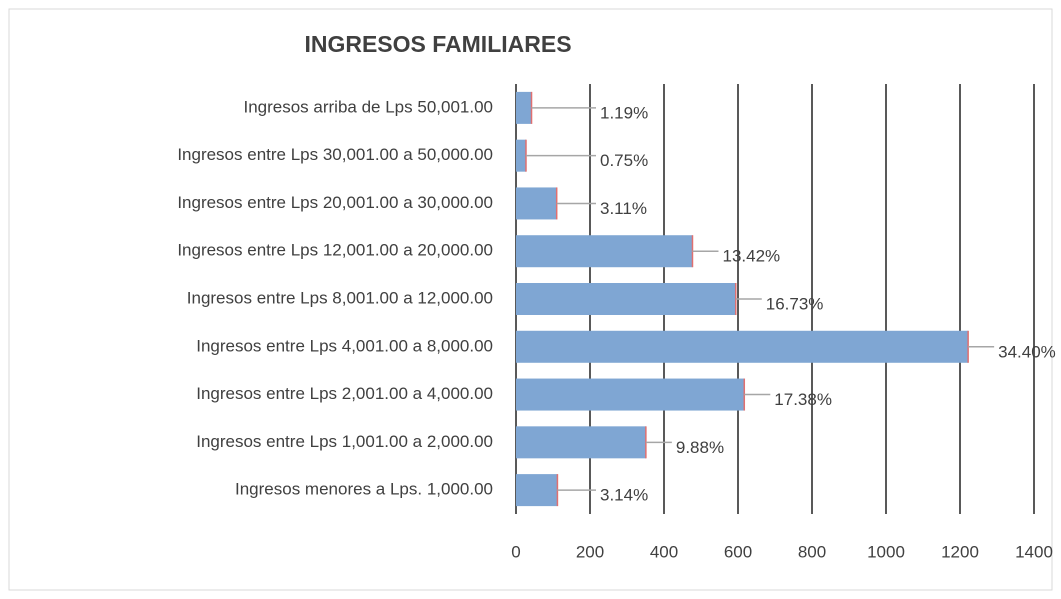 This screenshot has height=599, width=1061. What do you see at coordinates (344, 345) in the screenshot?
I see `y-tick-label: Ingresos entre Lps 4,001.00 a 8,000.00` at bounding box center [344, 345].